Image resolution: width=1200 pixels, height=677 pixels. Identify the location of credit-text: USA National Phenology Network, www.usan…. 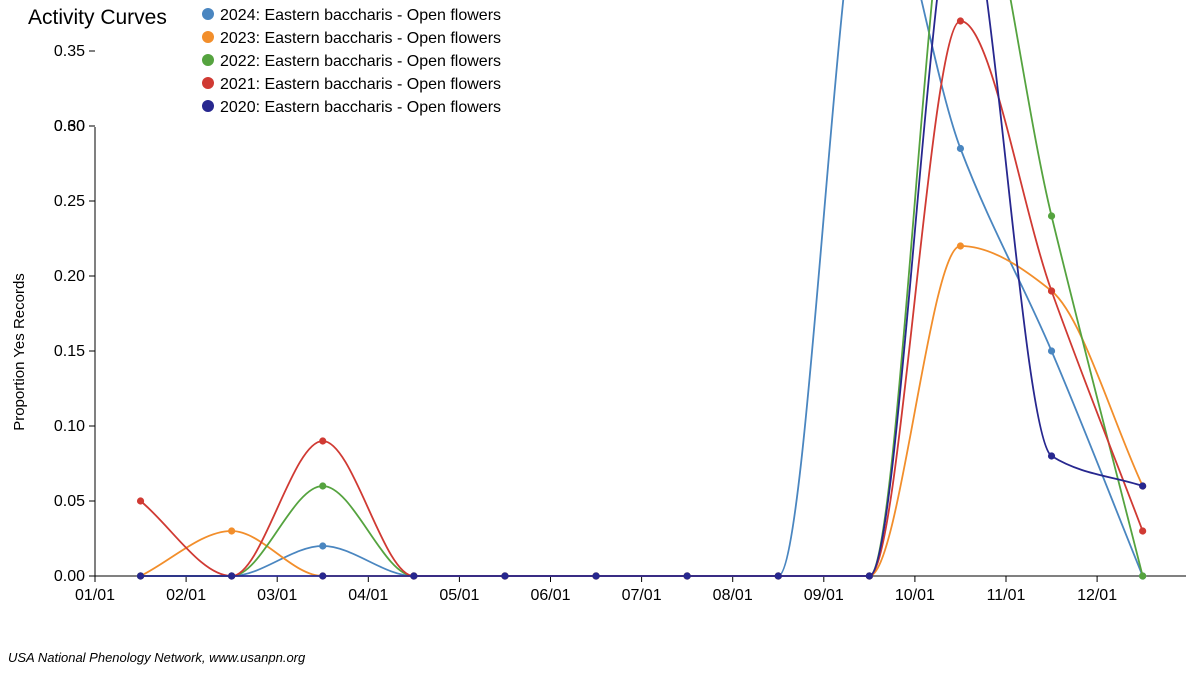
(157, 657).